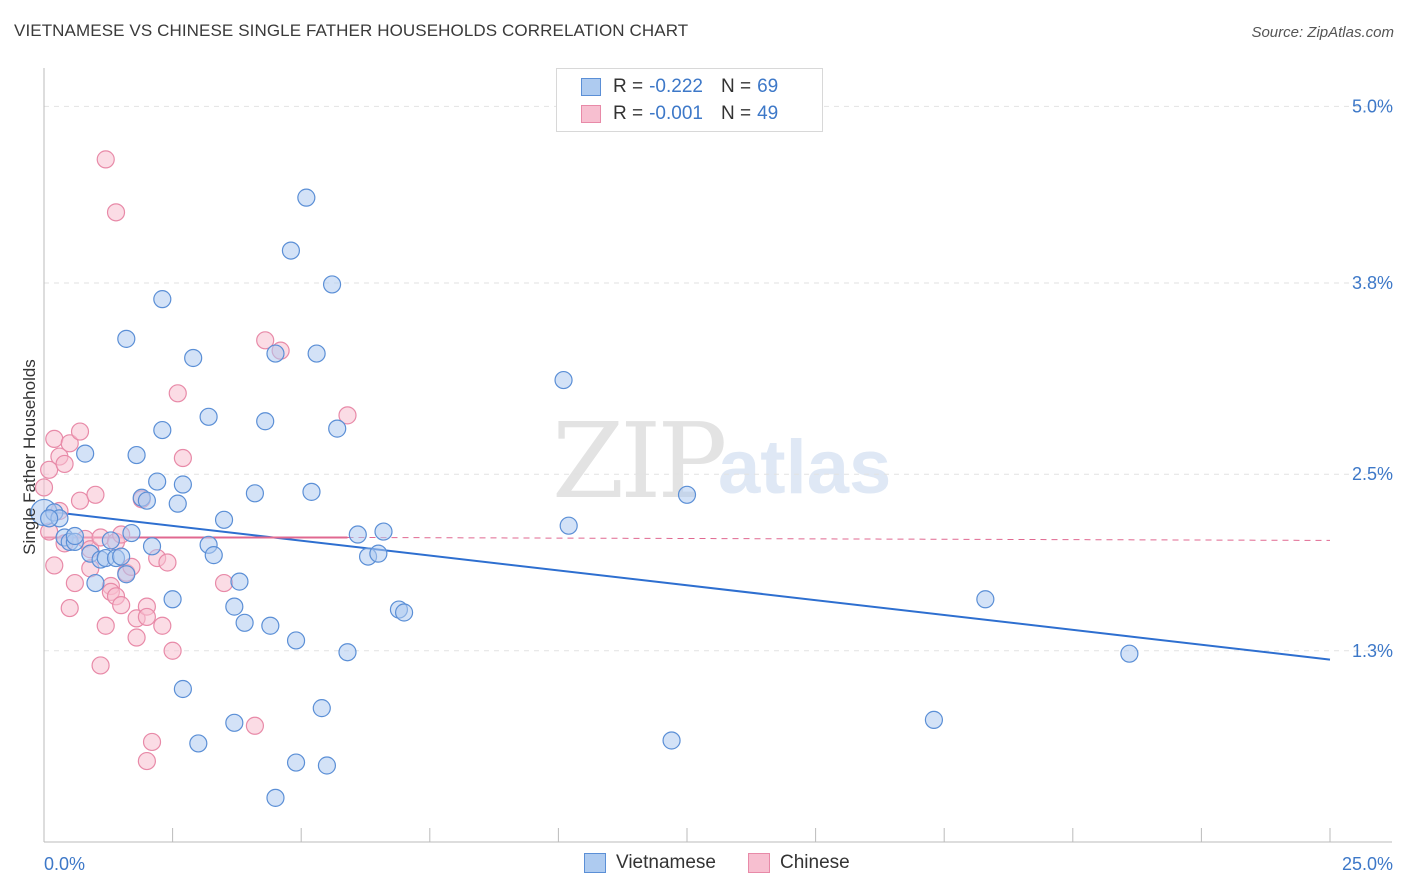 The image size is (1406, 892). I want to click on series-legend: Vietnamese Chinese, so click(733, 863).